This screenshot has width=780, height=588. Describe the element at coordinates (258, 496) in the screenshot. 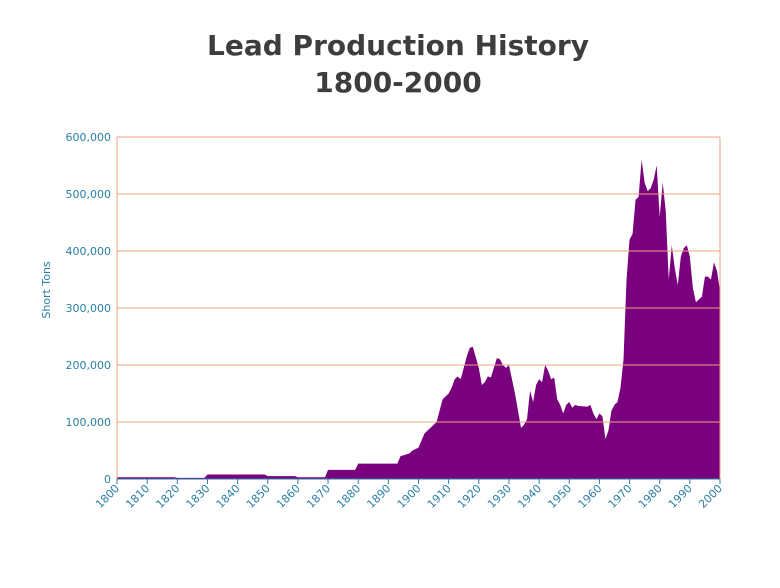

I see `x-tick-label: 1850` at that location.